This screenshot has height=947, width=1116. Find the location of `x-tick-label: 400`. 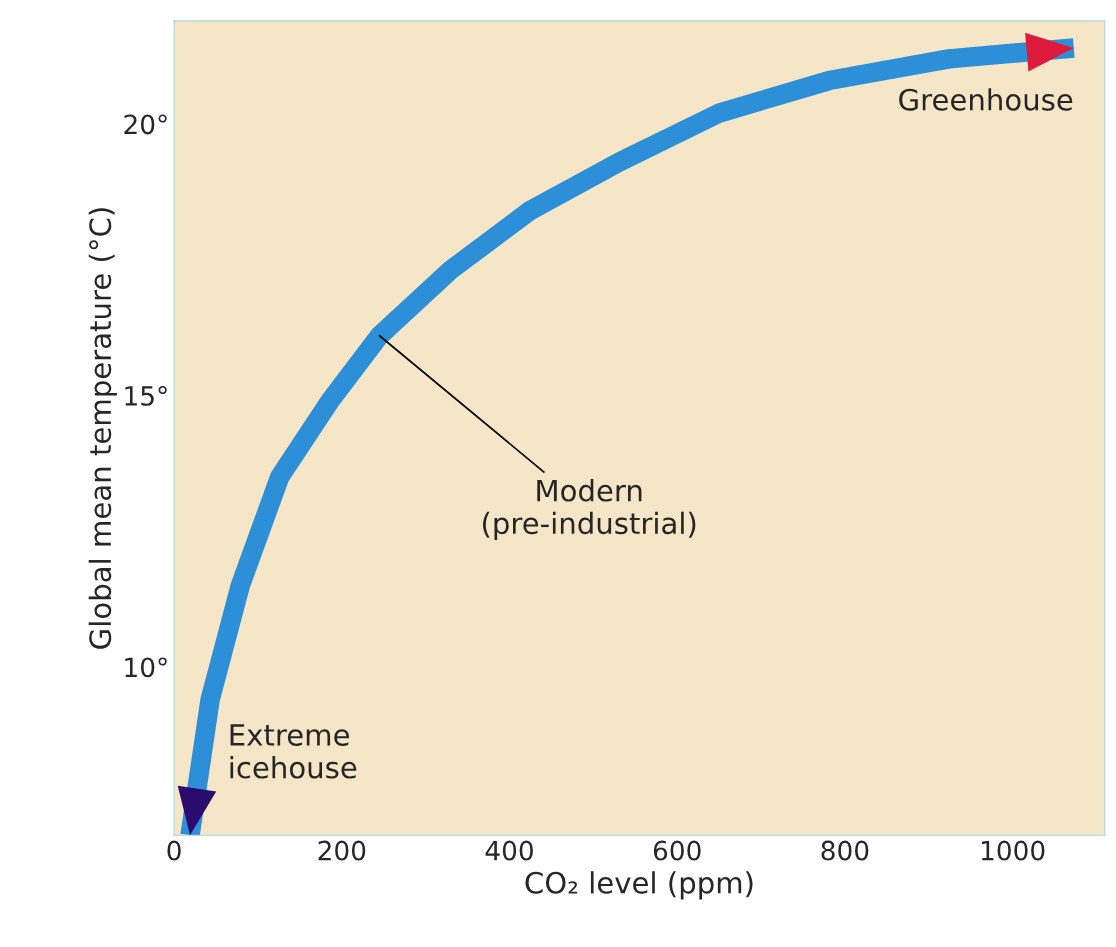

x-tick-label: 400 is located at coordinates (509, 850).